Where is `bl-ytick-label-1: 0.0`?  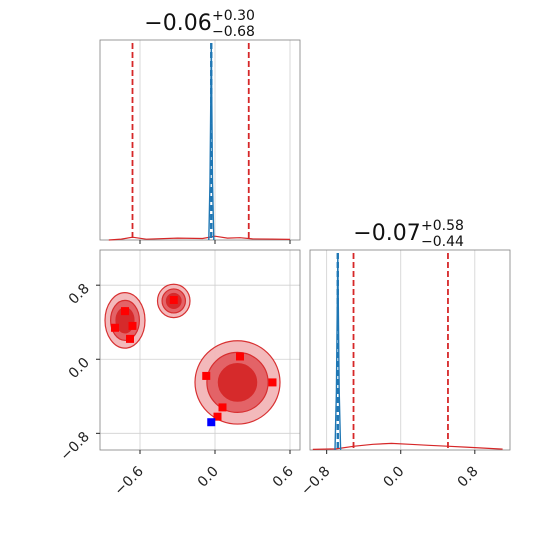 bl-ytick-label-1: 0.0 is located at coordinates (79, 368).